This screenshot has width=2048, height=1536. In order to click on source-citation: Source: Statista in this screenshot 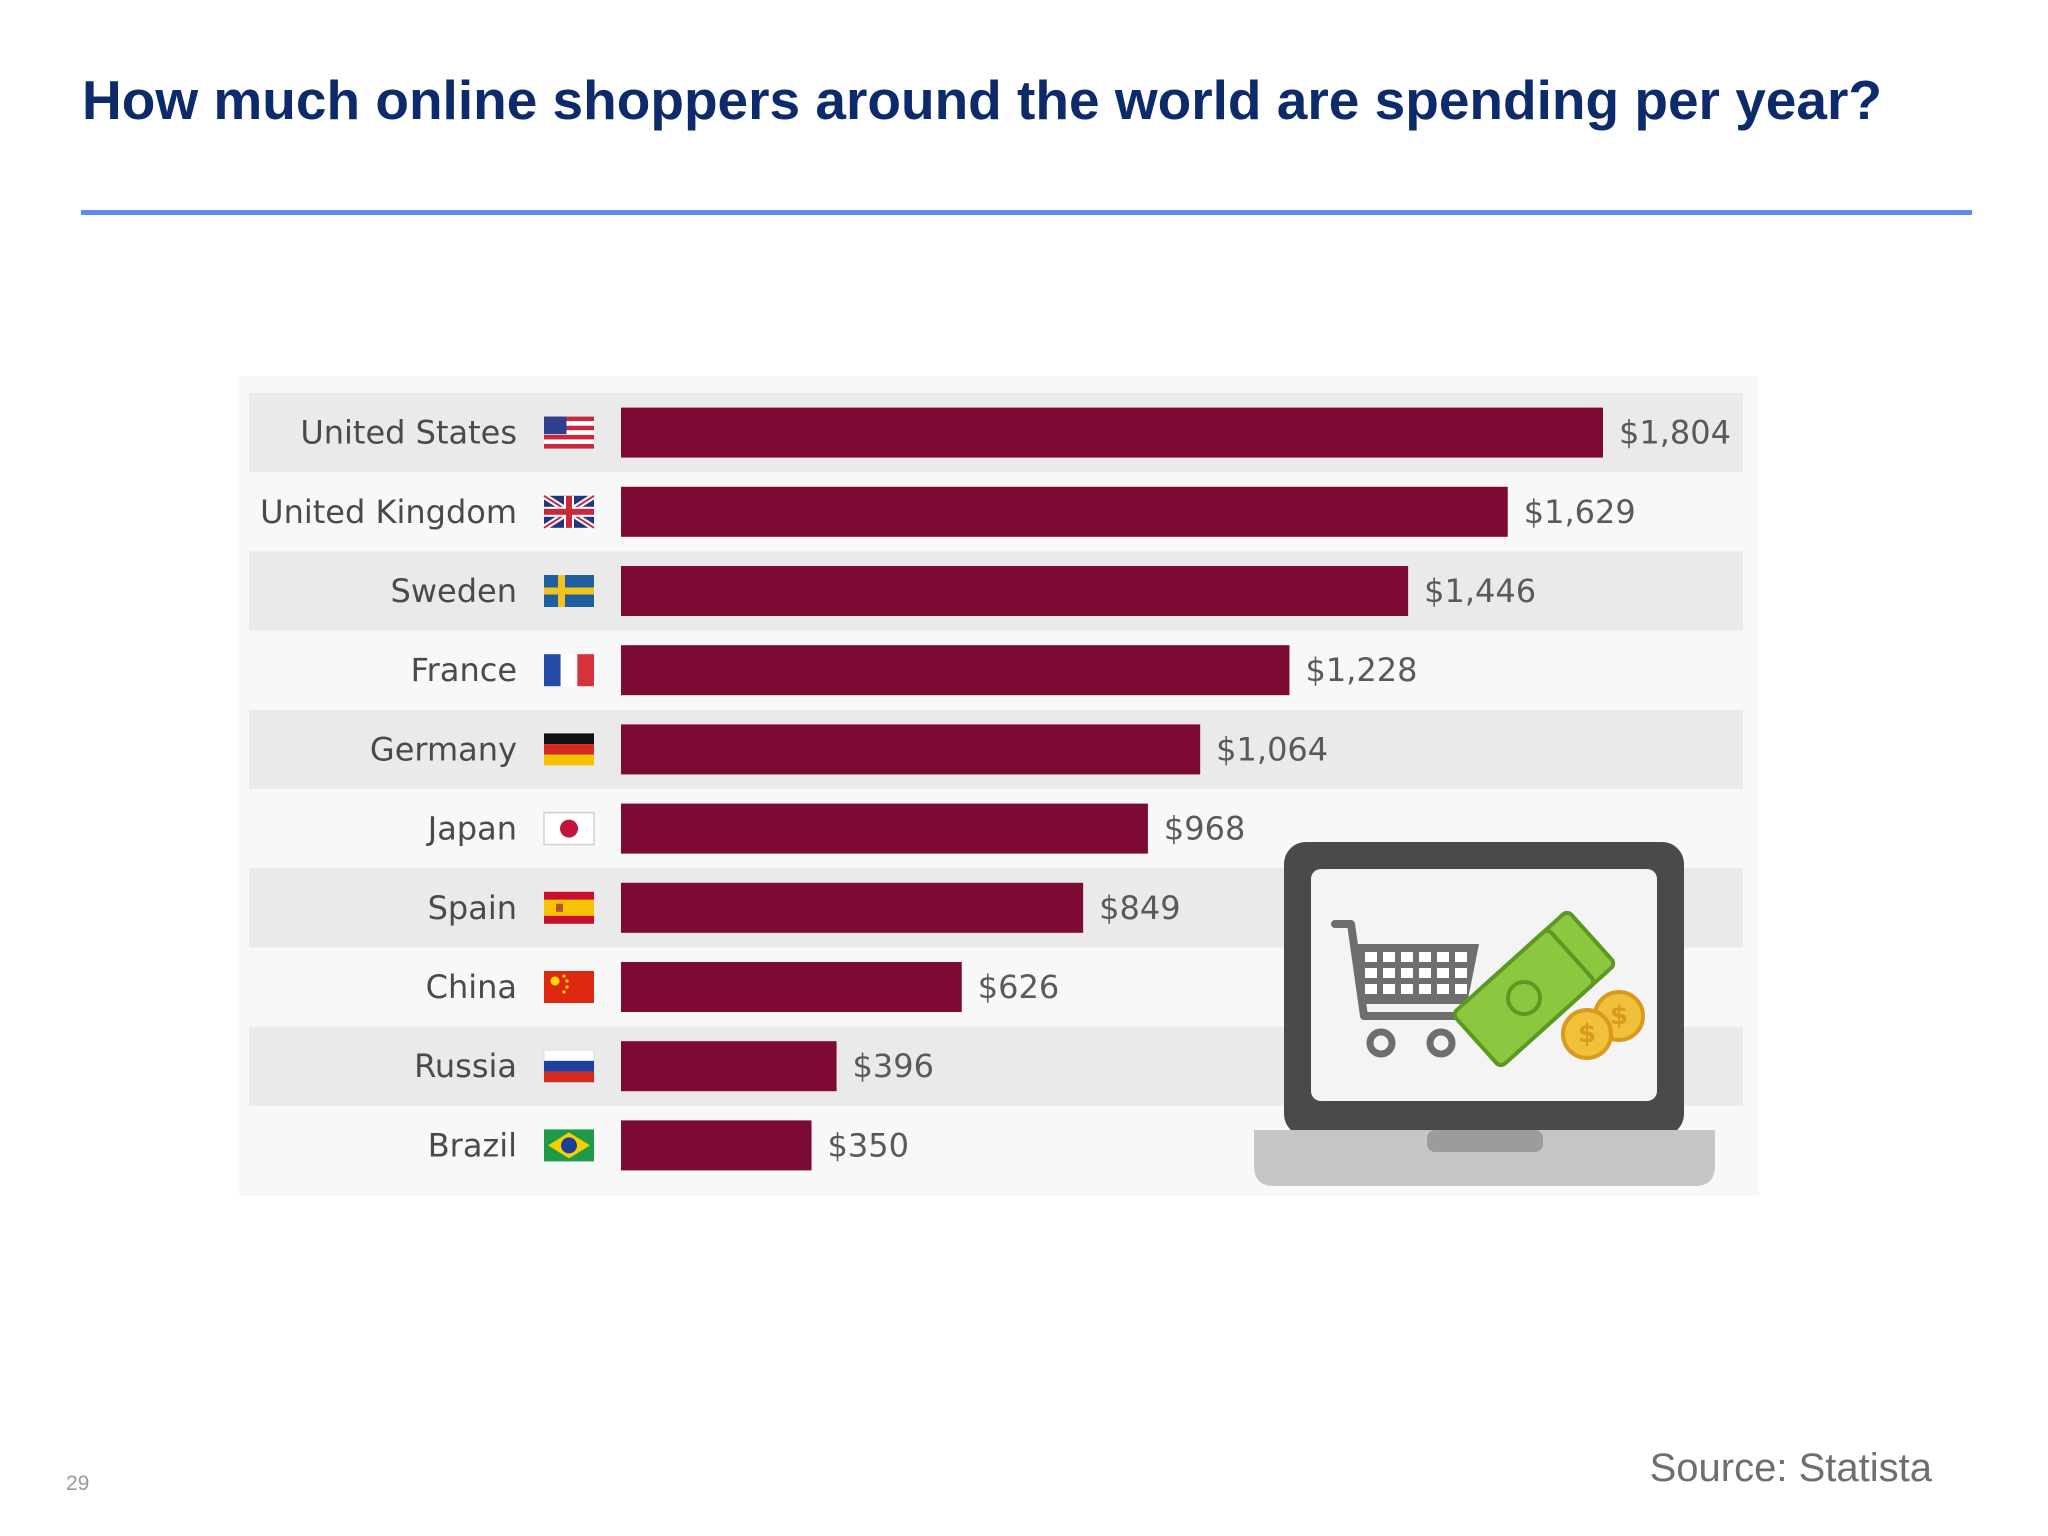, I will do `click(1790, 1468)`.